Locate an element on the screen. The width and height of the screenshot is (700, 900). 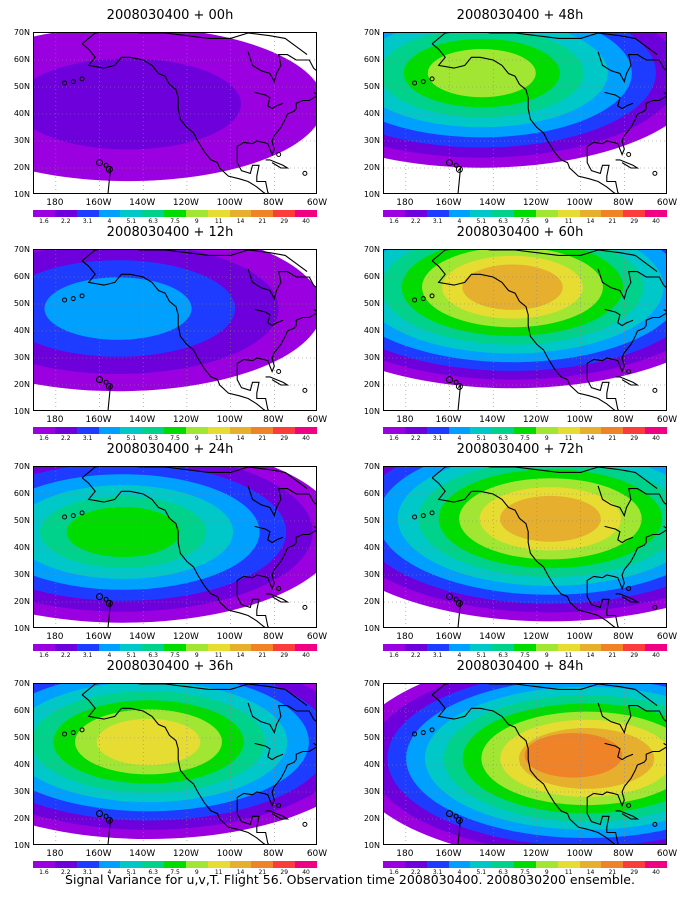
colorbar-label: 5.1 is located at coordinates (131, 655).